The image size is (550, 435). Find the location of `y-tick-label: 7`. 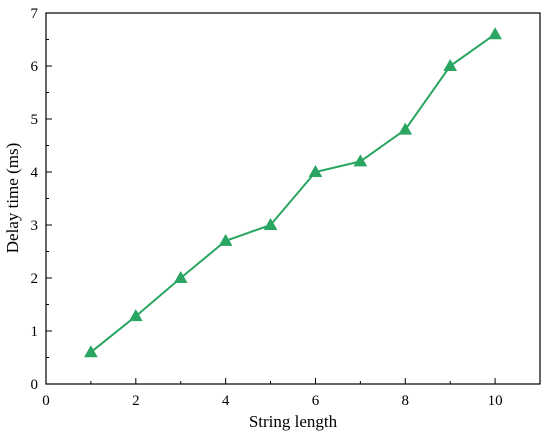

y-tick-label: 7 is located at coordinates (35, 14).